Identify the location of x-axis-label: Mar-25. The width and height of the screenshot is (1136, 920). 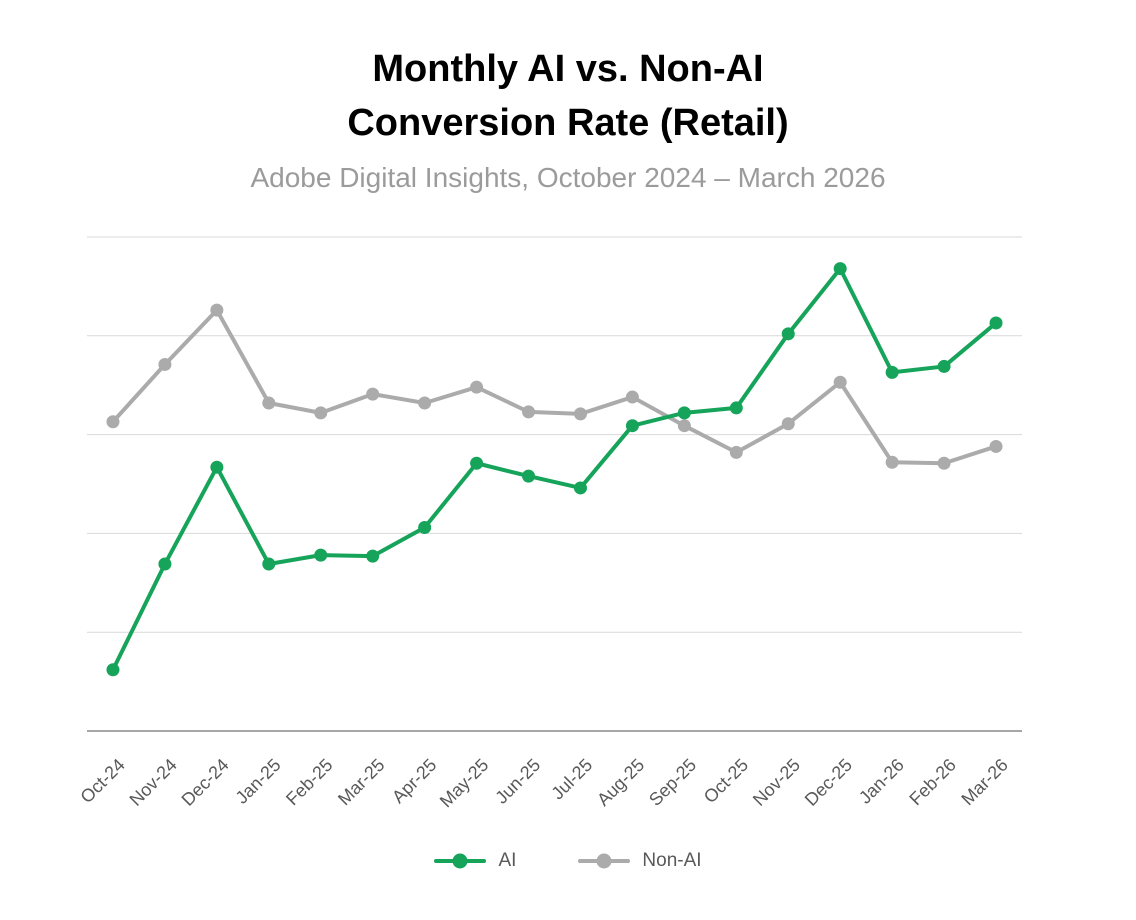
(361, 782).